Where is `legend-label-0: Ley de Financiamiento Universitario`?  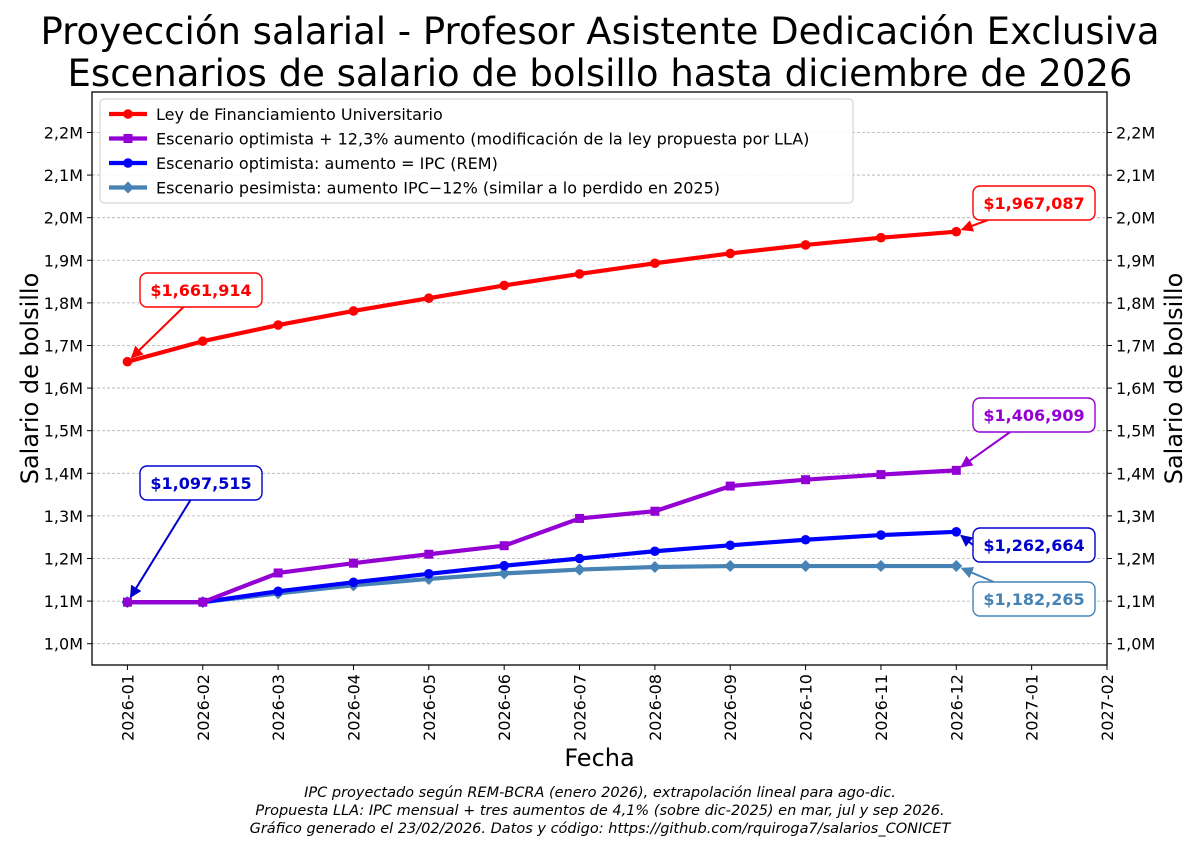 legend-label-0: Ley de Financiamiento Universitario is located at coordinates (299, 114).